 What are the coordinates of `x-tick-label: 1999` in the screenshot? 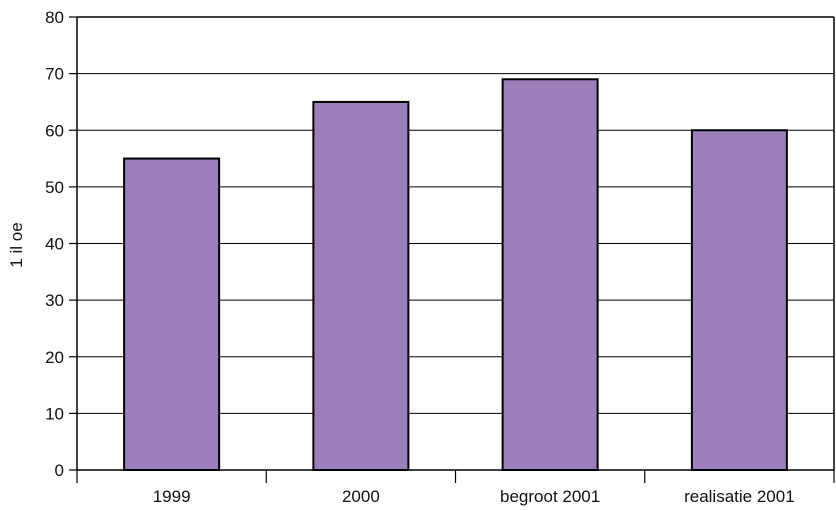 It's located at (172, 496).